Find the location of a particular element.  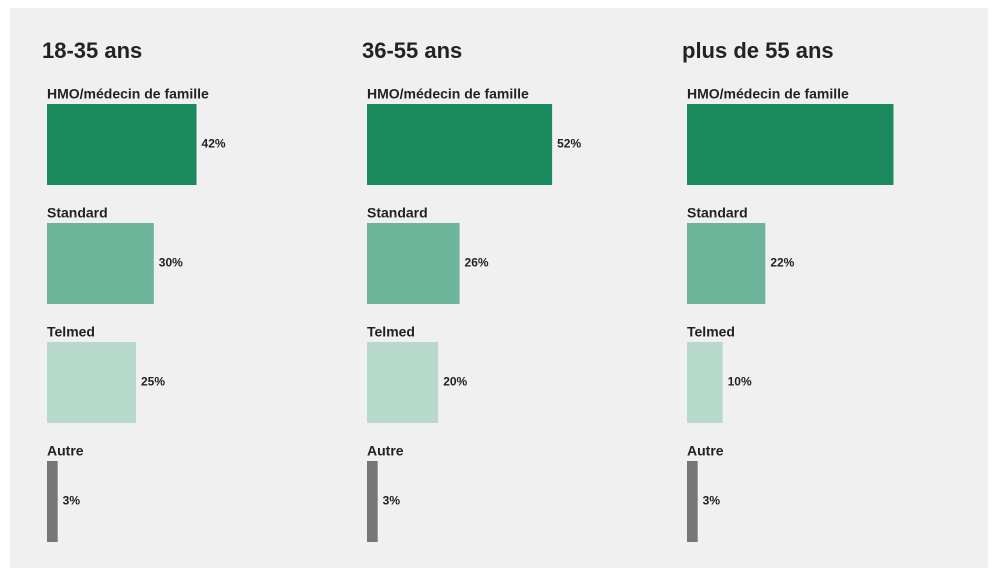

value-label: 10% is located at coordinates (740, 382).